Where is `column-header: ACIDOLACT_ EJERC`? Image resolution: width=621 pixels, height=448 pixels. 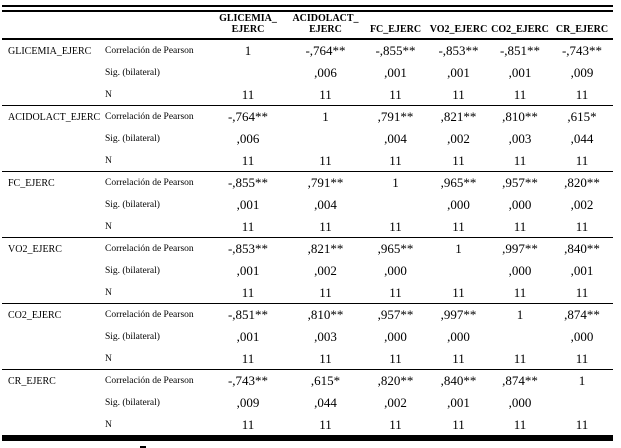
column-header: ACIDOLACT_ EJERC is located at coordinates (325, 25).